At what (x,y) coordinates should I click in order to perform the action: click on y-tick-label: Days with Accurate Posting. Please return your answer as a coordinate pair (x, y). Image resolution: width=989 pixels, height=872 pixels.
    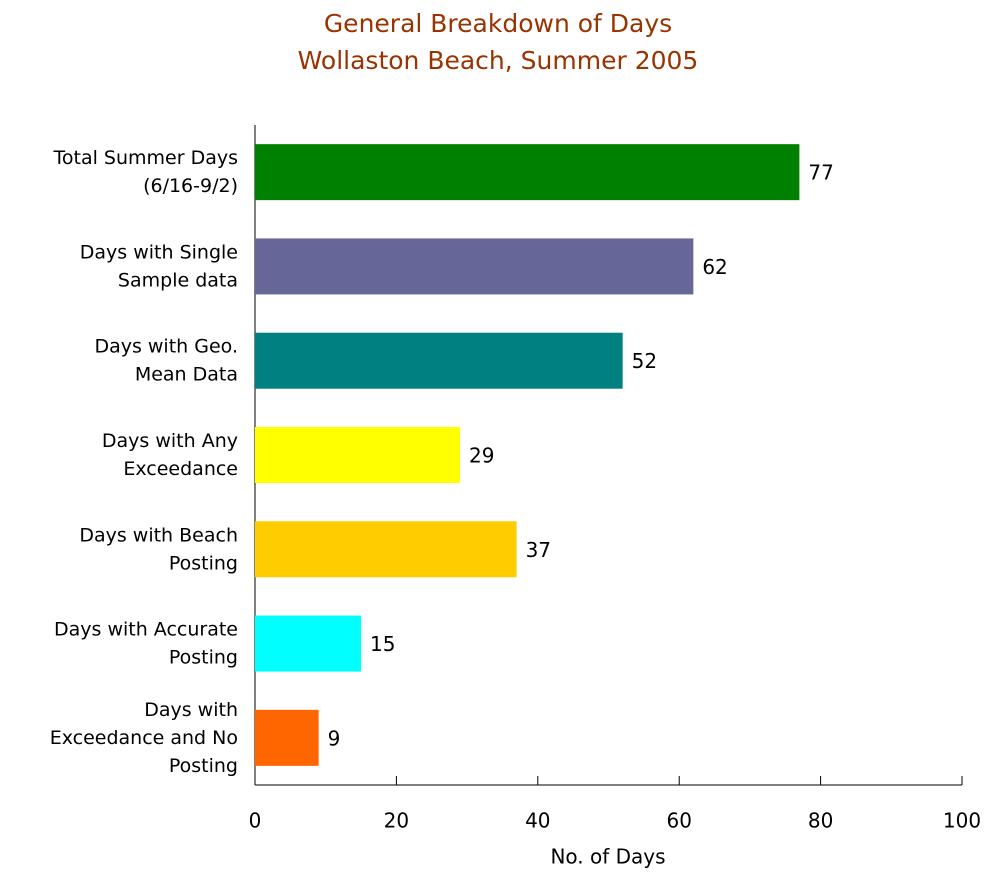
    Looking at the image, I should click on (146, 643).